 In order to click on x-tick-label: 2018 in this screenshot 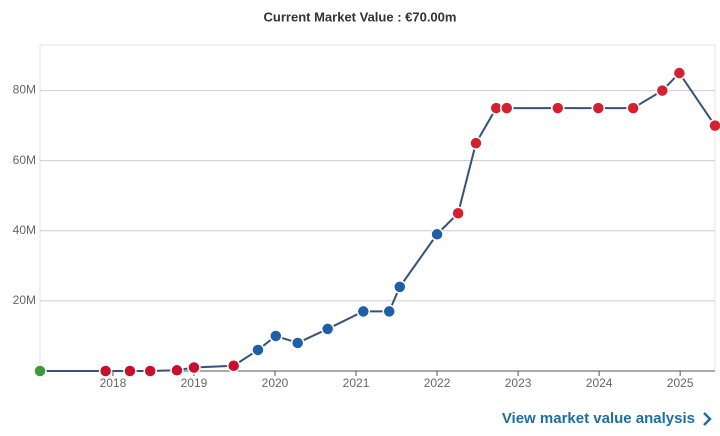, I will do `click(113, 383)`.